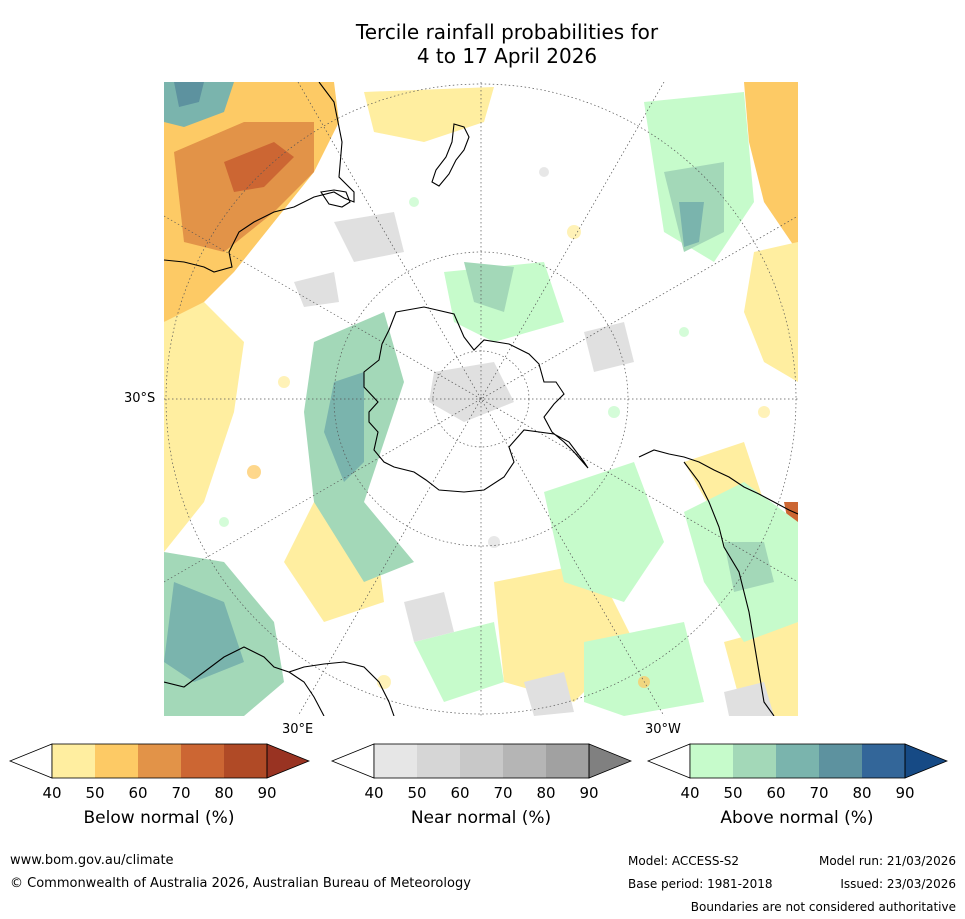  Describe the element at coordinates (92, 860) in the screenshot. I see `website-link: www.bom.gov.au/climate` at that location.